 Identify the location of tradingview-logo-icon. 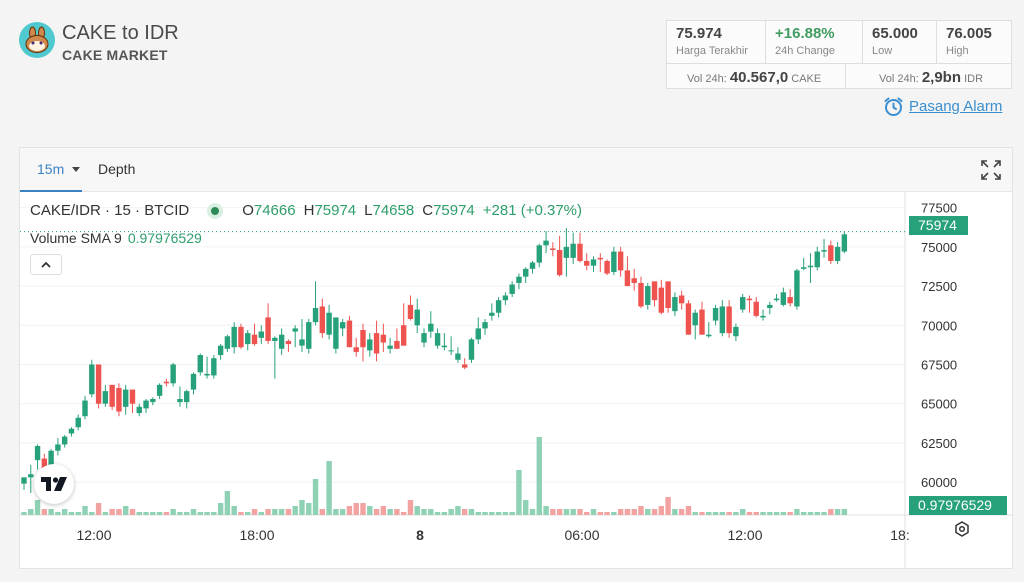
(54, 484).